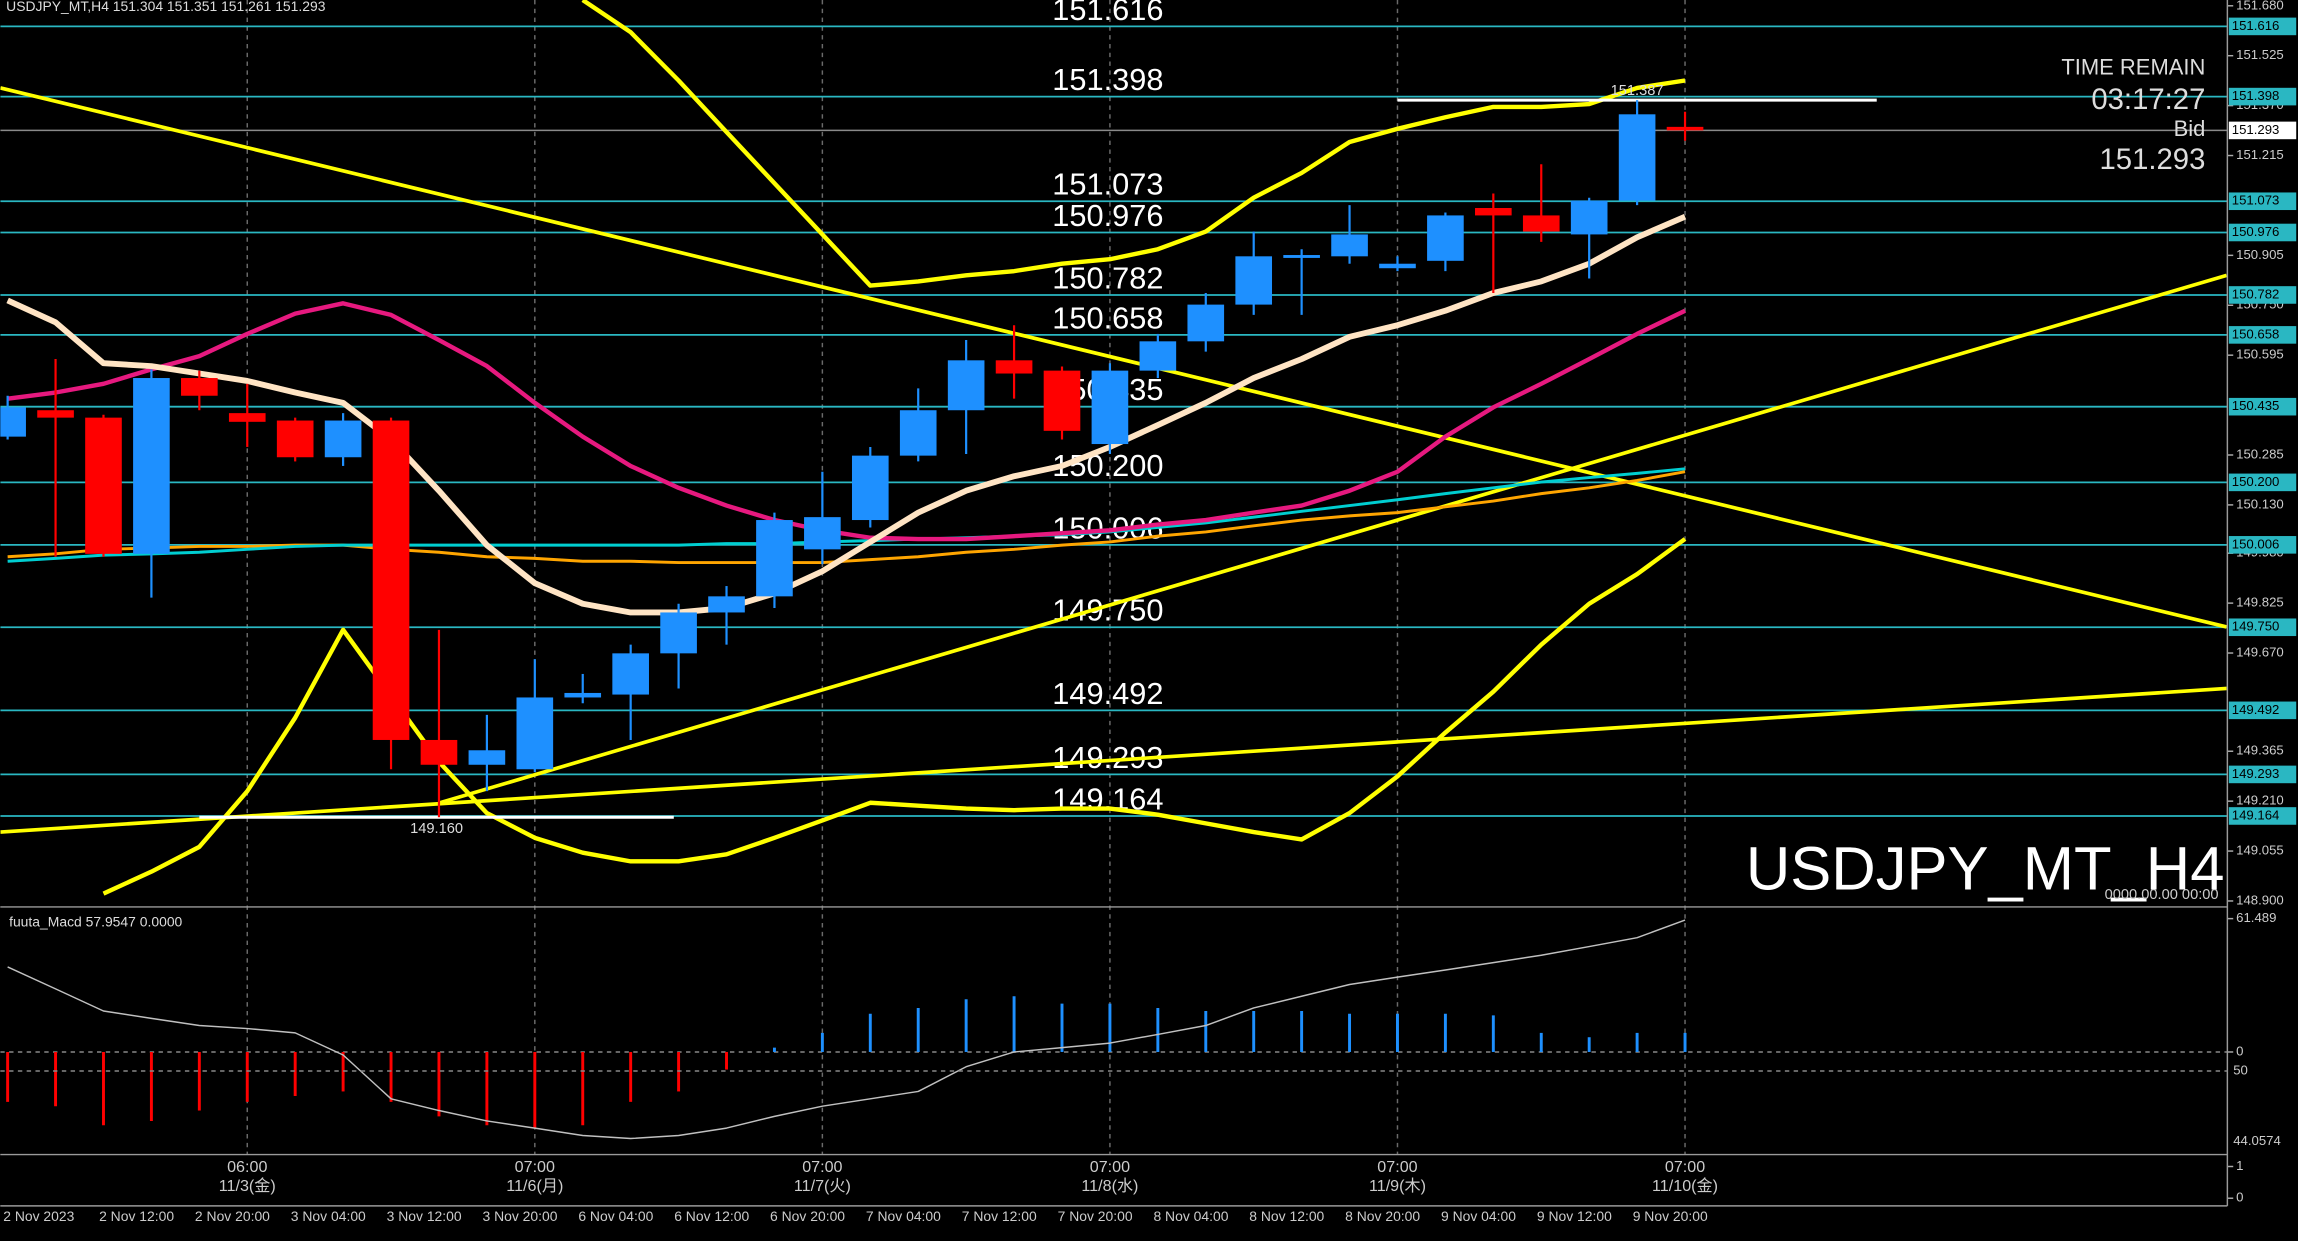  I want to click on level-label: 149.750, so click(1107, 610).